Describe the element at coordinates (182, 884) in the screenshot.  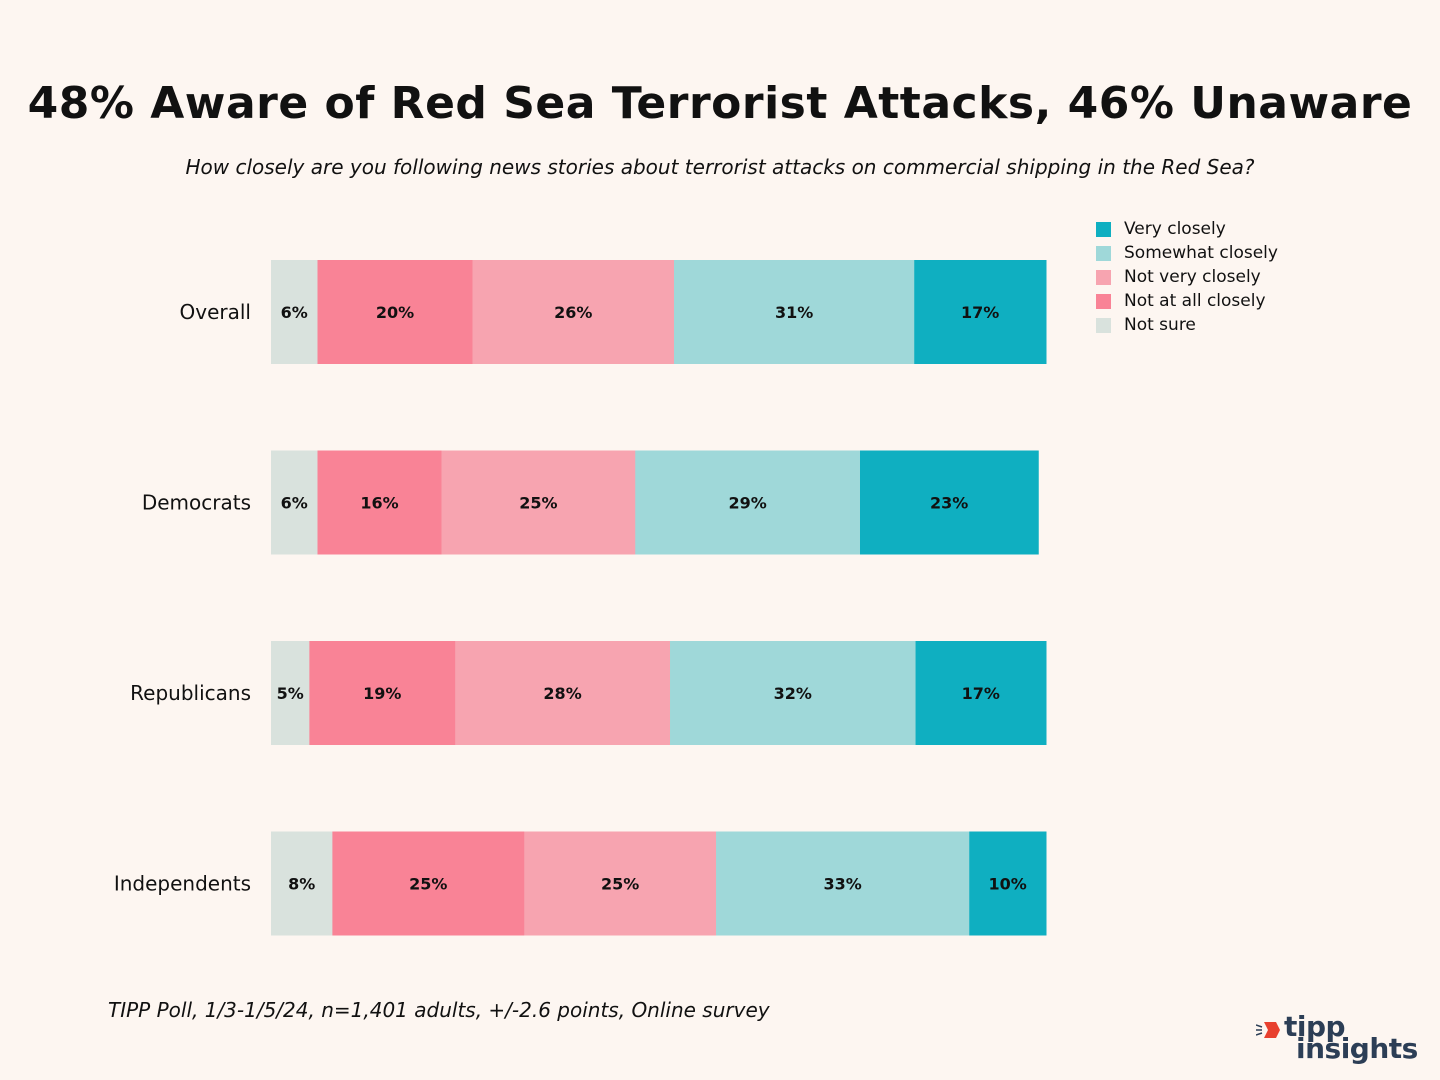
I see `category-label: Independents` at that location.